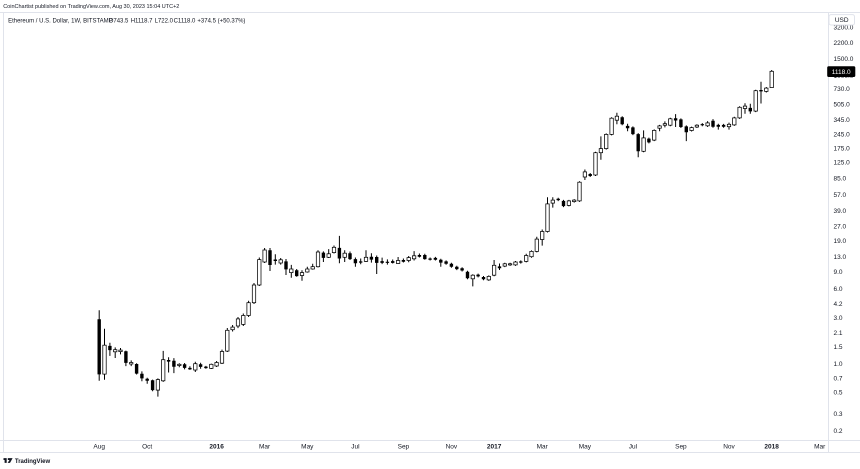  Describe the element at coordinates (842, 104) in the screenshot. I see `svg-text: 505.0` at that location.